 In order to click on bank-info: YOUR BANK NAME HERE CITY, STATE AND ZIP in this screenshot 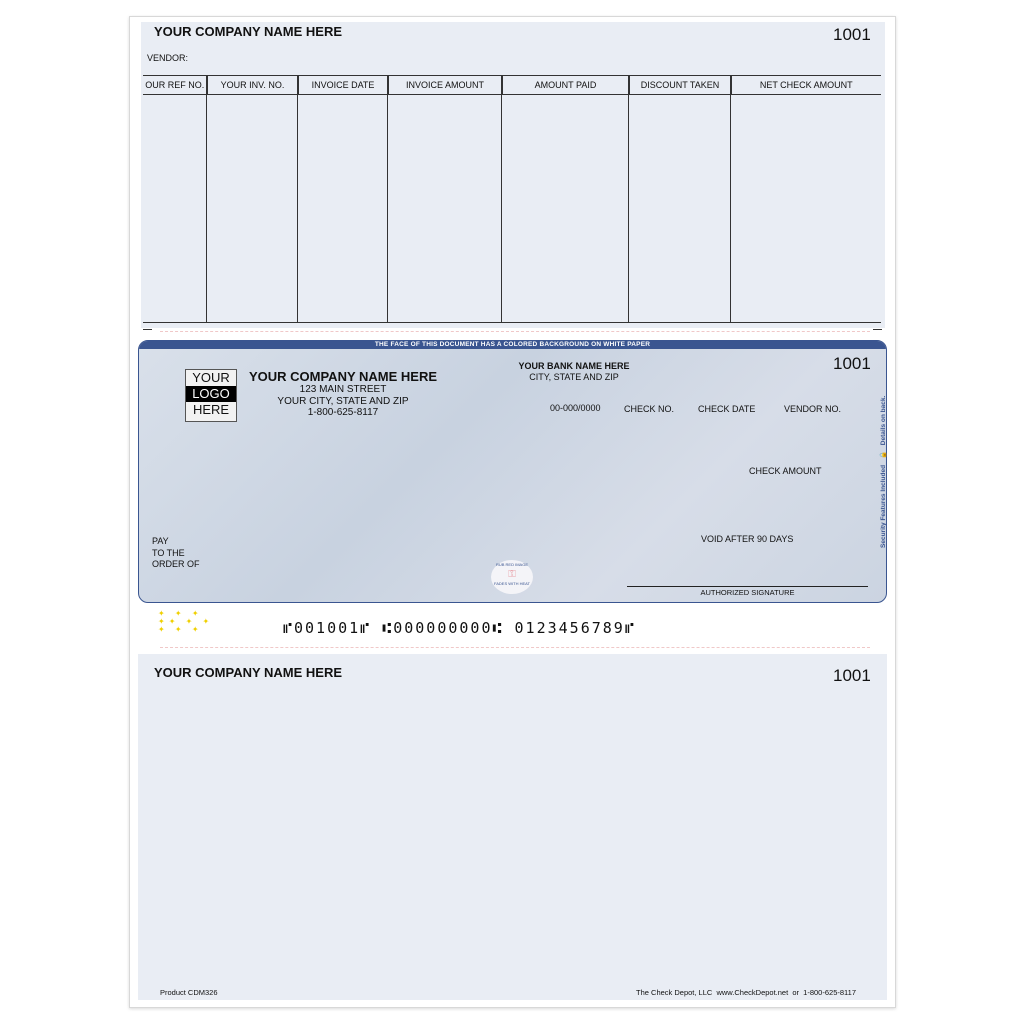, I will do `click(574, 372)`.